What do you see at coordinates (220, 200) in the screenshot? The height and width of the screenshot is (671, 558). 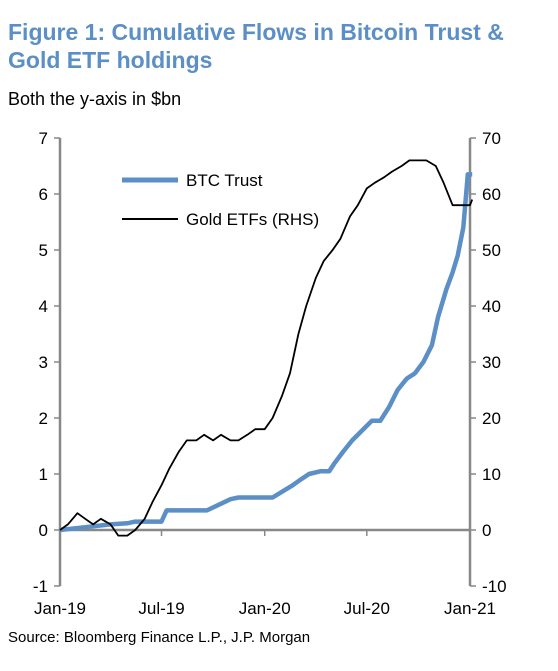 I see `chart-legend: BTC Trust Gold ETFs (RHS)` at bounding box center [220, 200].